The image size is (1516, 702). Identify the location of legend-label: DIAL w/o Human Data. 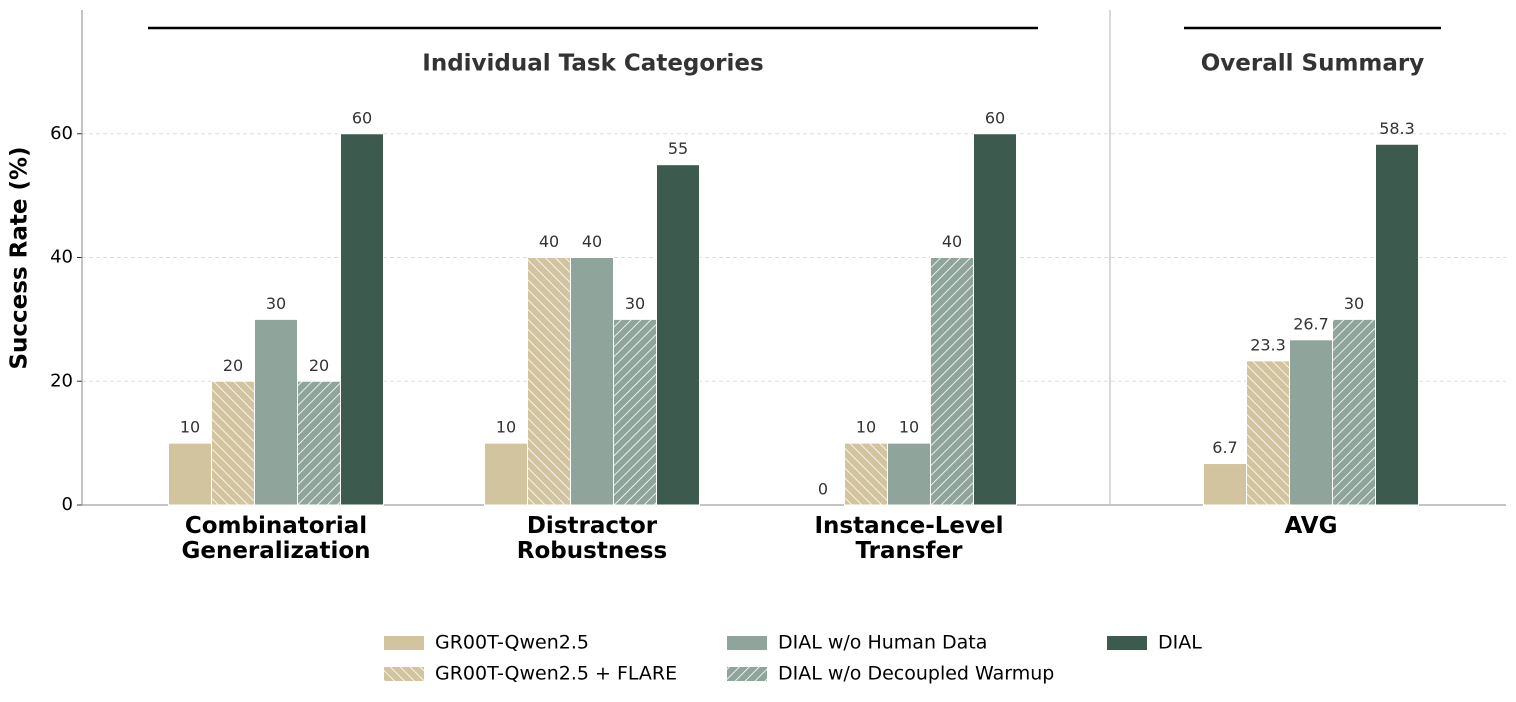
(882, 643).